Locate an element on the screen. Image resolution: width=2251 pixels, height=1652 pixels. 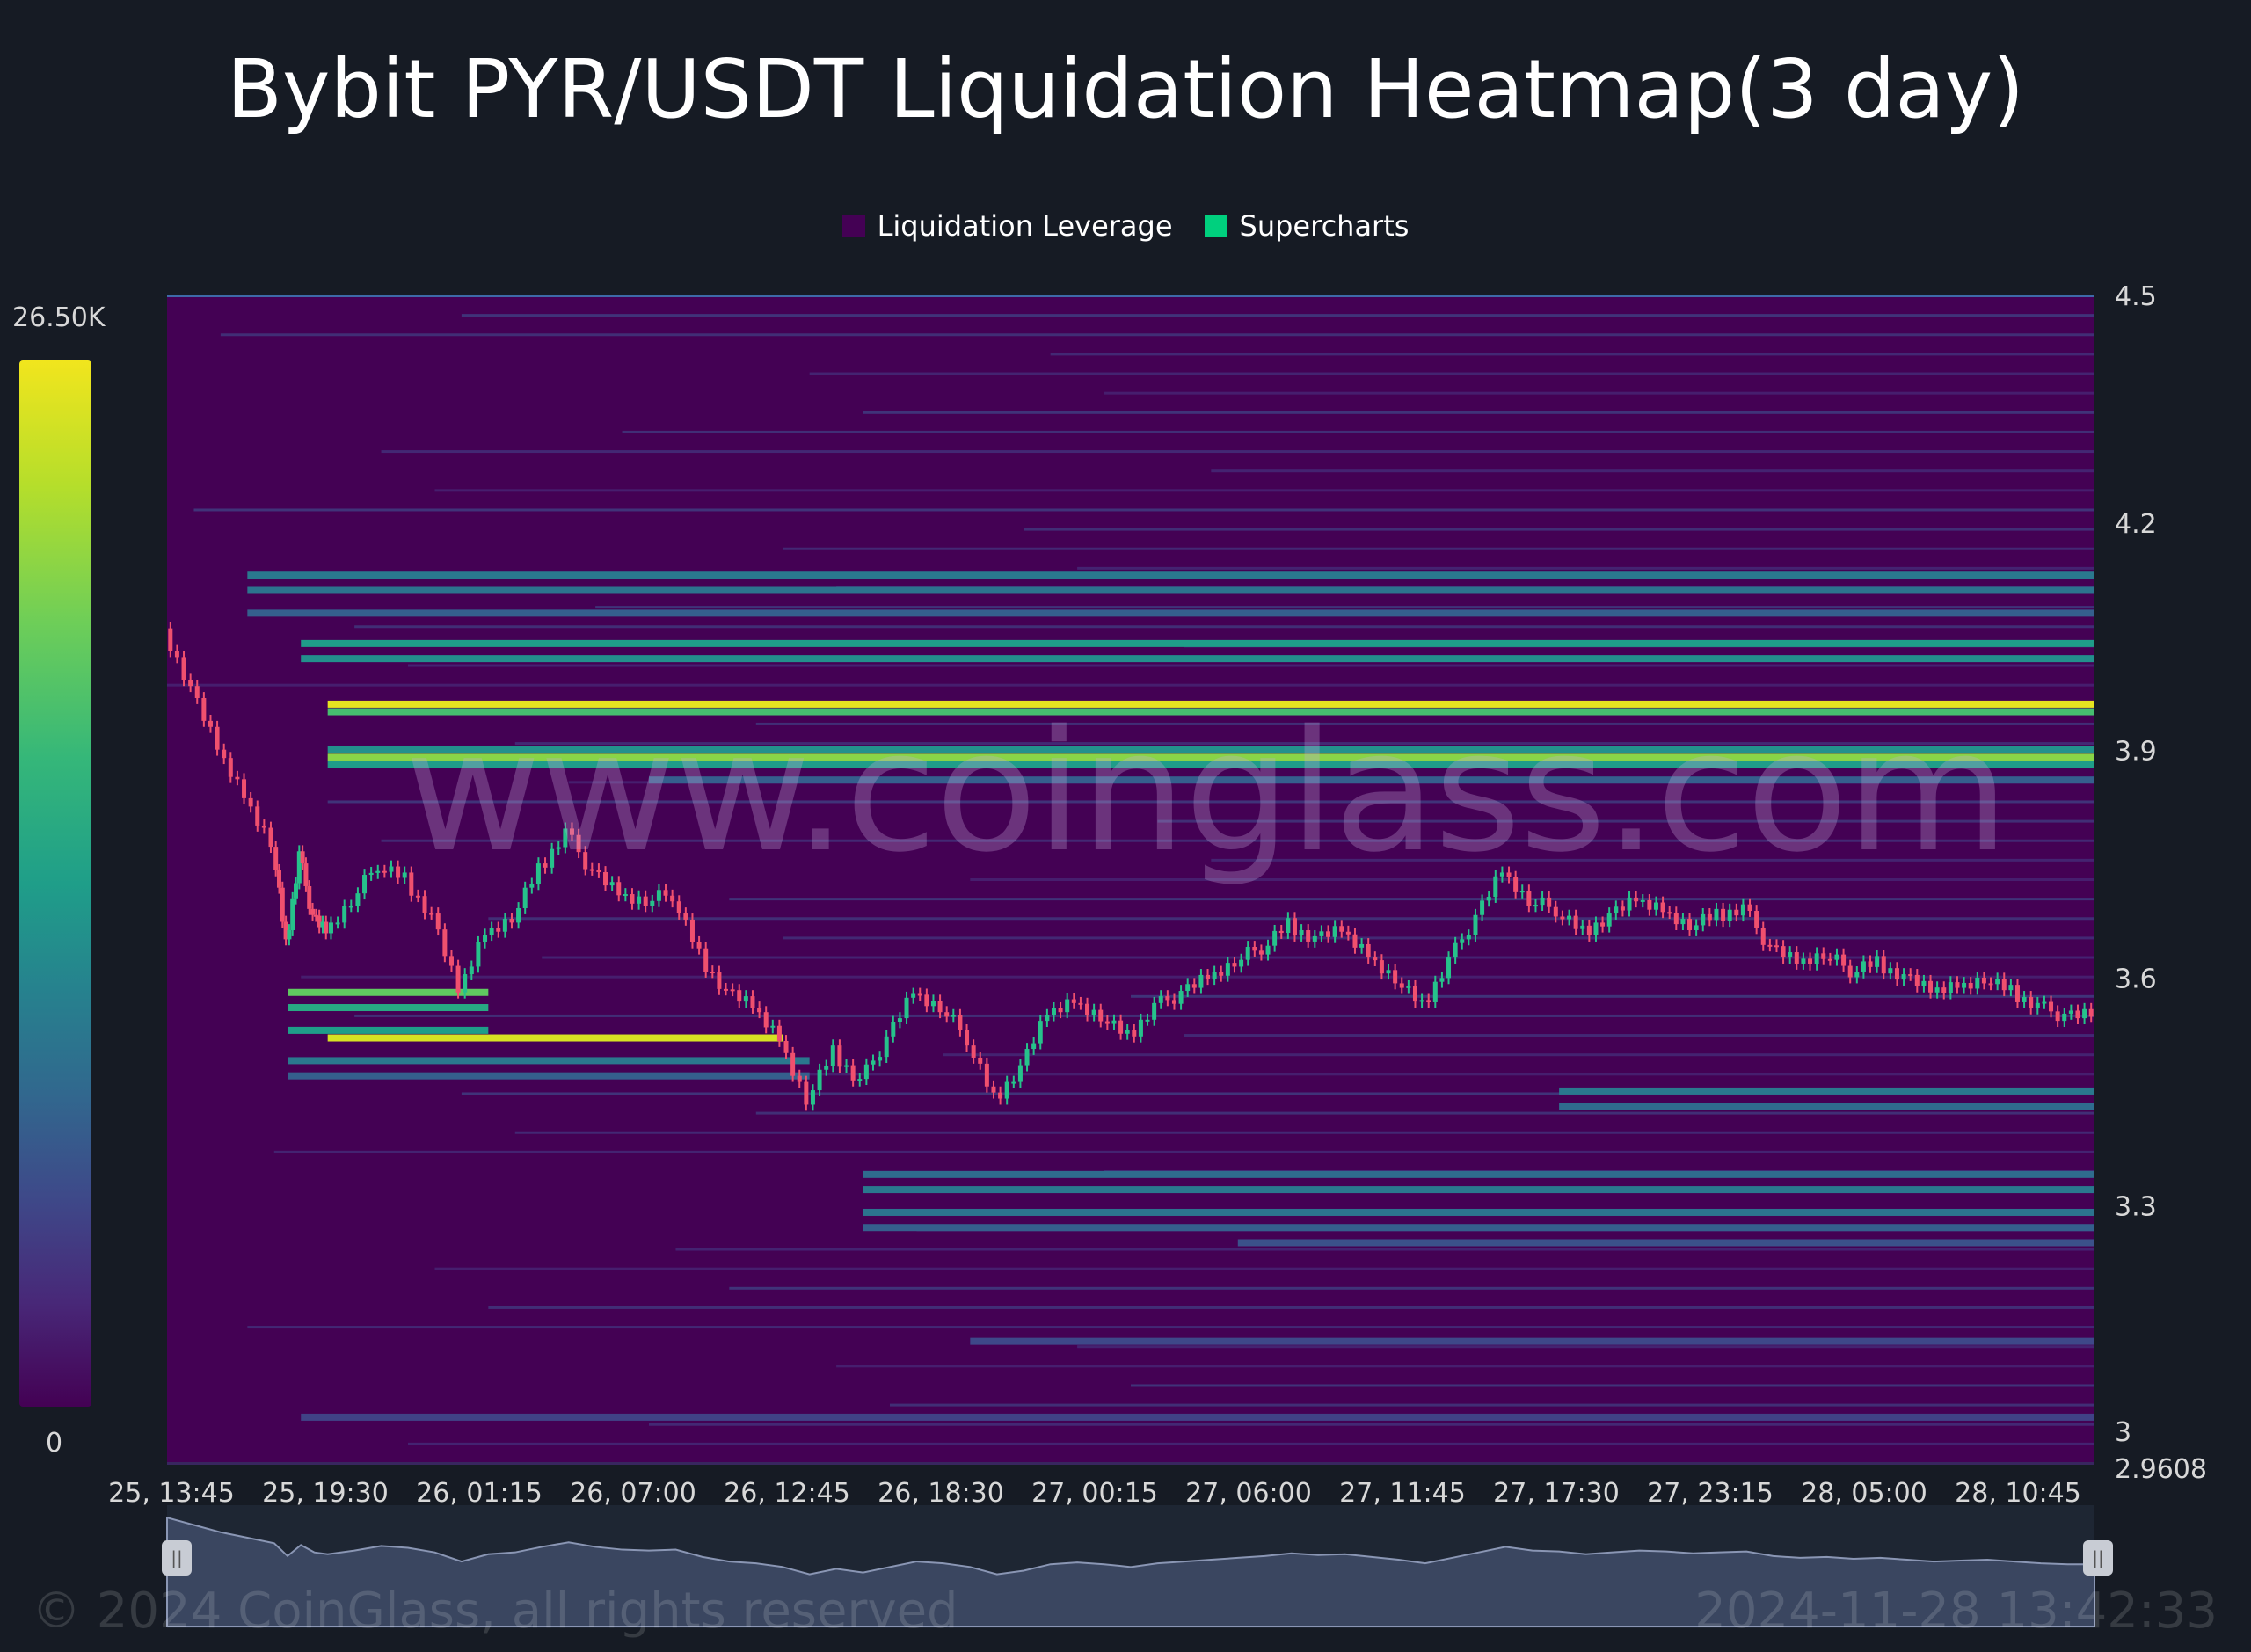
x-tick-label: 25, 19:30 is located at coordinates (325, 1494).